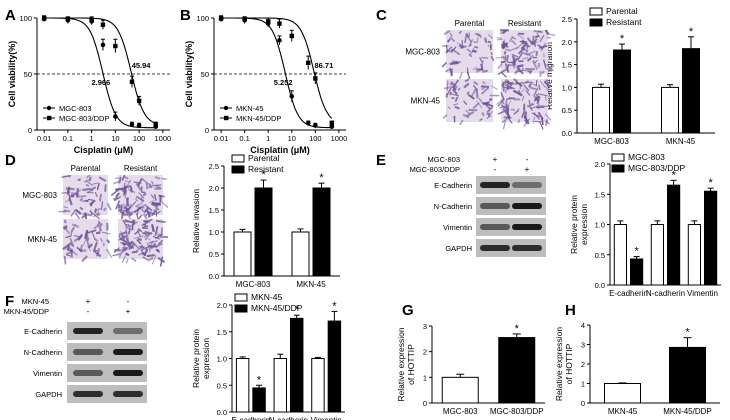 The height and width of the screenshot is (420, 730). I want to click on x-tick-label: E-cadherin, so click(250, 418).